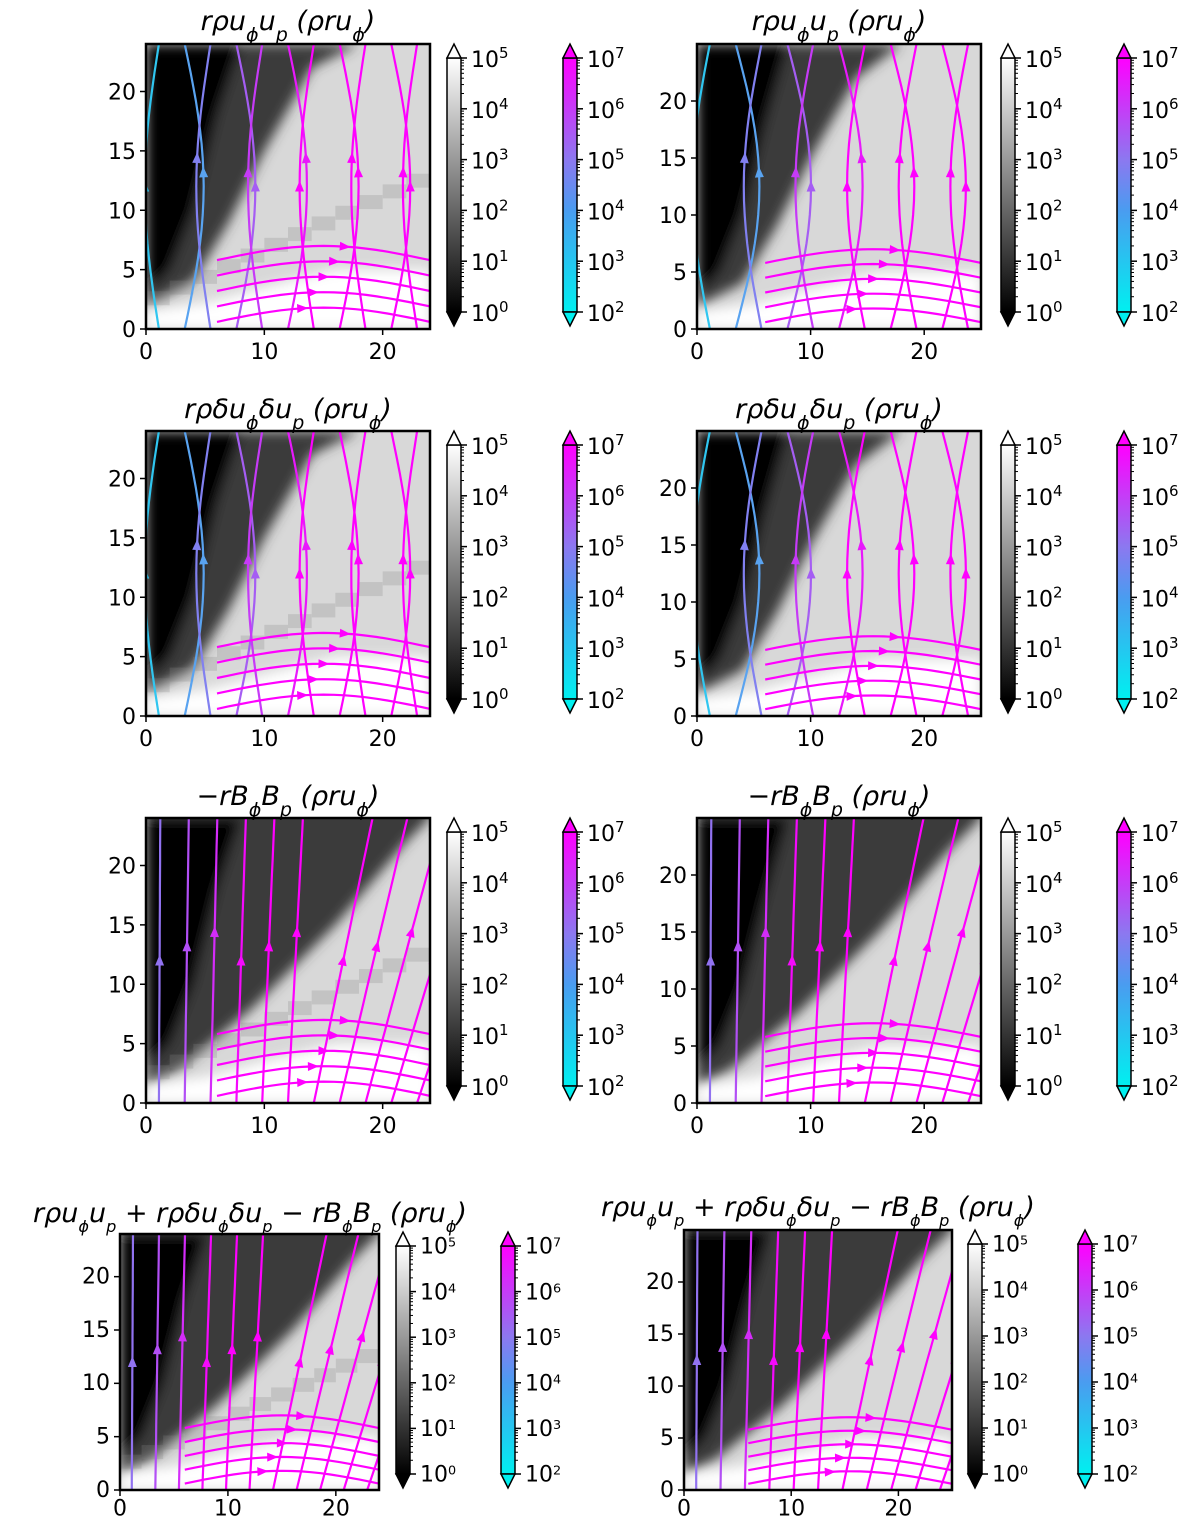  What do you see at coordinates (818, 1211) in the screenshot?
I see `panel-title: rρuϕup + rρδuϕδup − rBϕBp (ρruϕ)` at bounding box center [818, 1211].